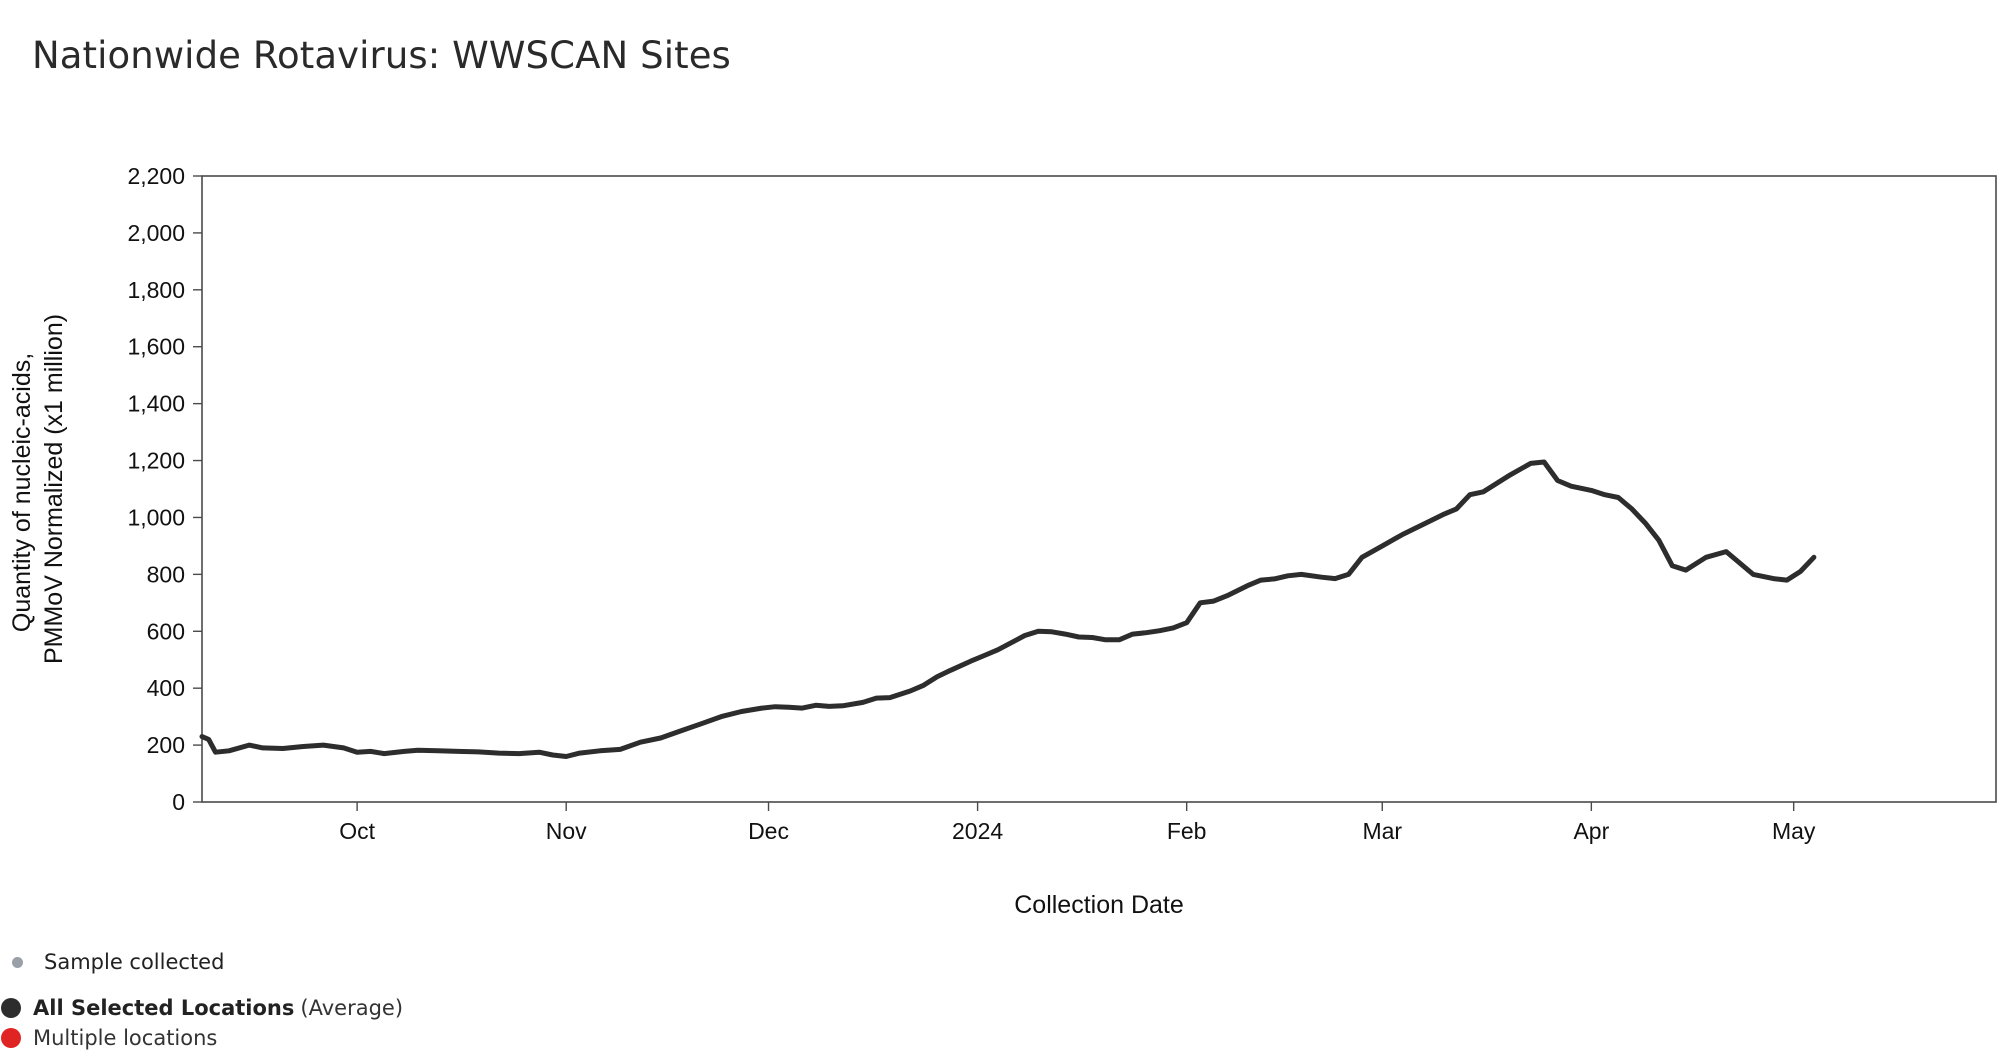  Describe the element at coordinates (166, 574) in the screenshot. I see `y-tick-label: 800` at that location.